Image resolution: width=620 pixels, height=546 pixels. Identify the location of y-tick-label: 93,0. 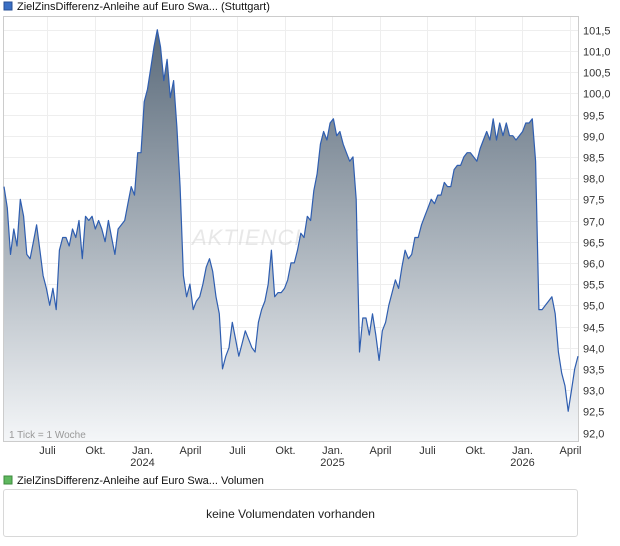
(593, 392).